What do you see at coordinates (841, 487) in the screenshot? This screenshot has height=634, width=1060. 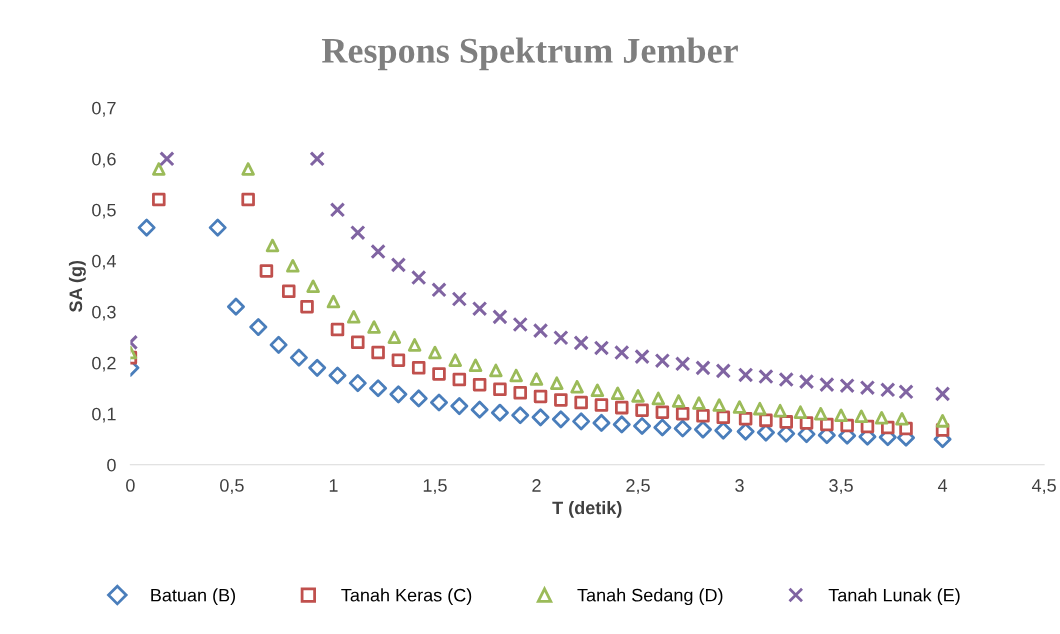 I see `x-tick-label: 3,5` at bounding box center [841, 487].